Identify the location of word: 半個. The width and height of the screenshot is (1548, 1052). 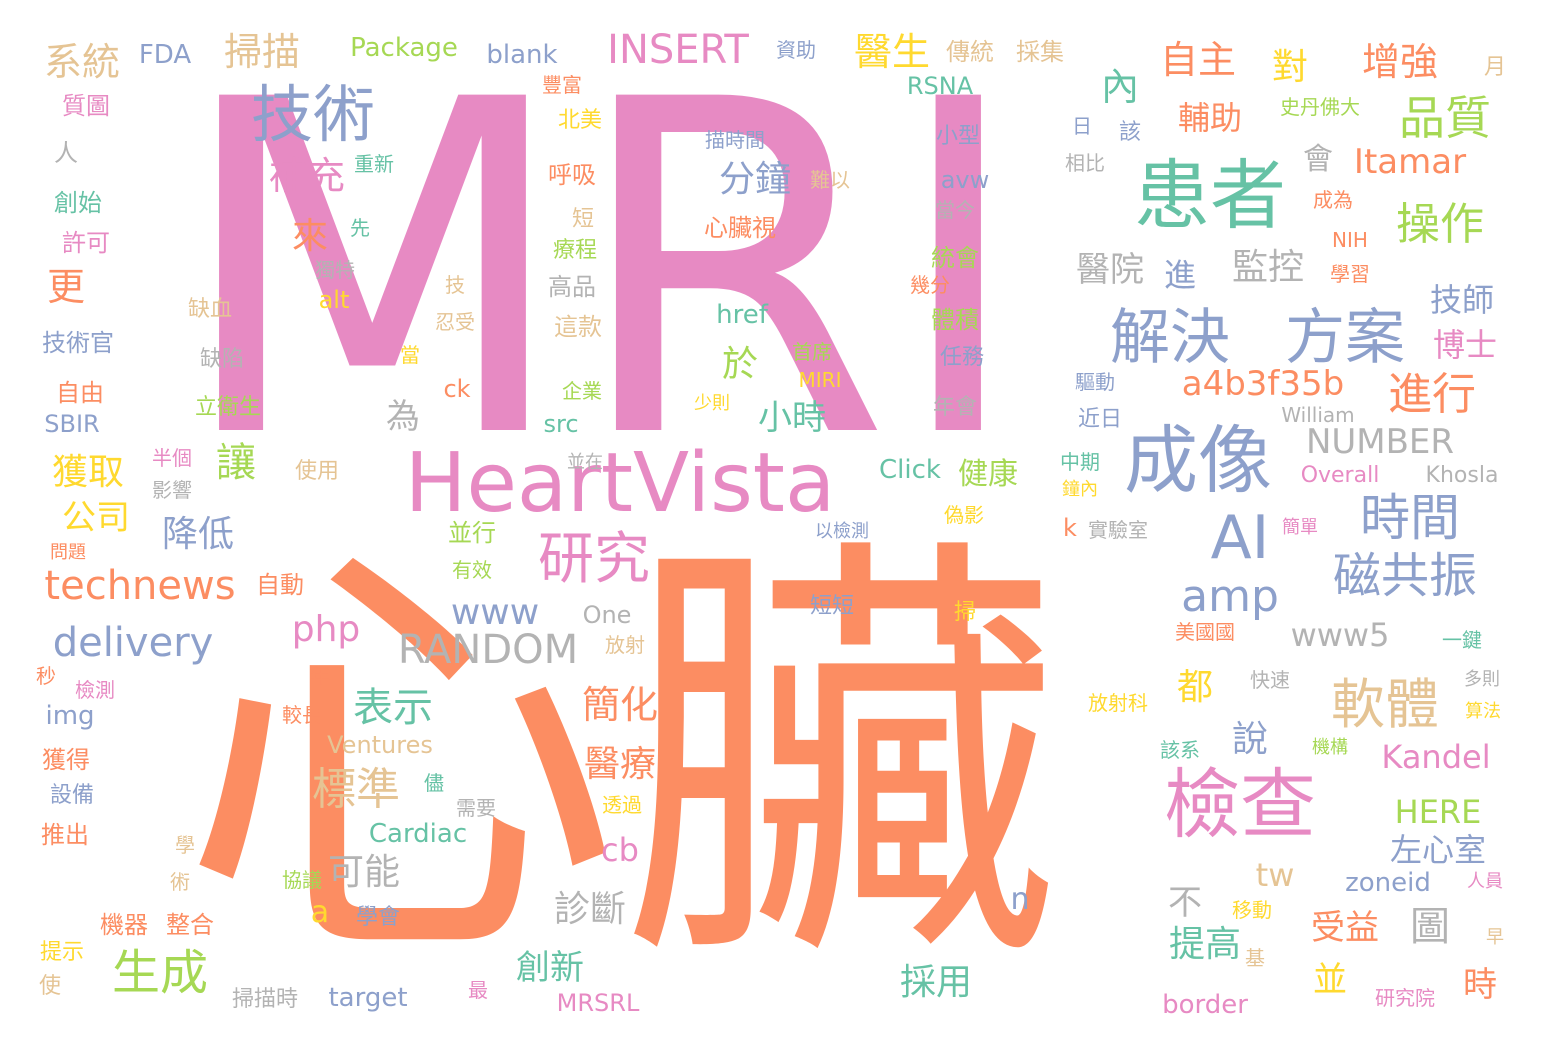
(172, 458).